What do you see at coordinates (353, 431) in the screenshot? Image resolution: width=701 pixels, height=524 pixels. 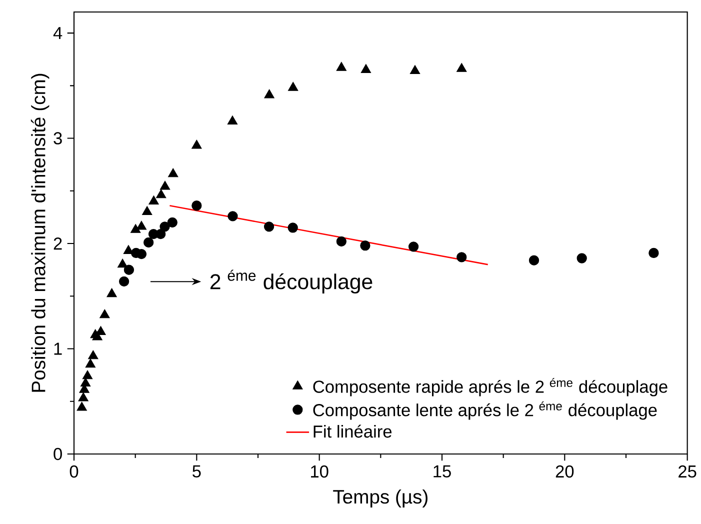 I see `legend-label: Fit linéaire` at bounding box center [353, 431].